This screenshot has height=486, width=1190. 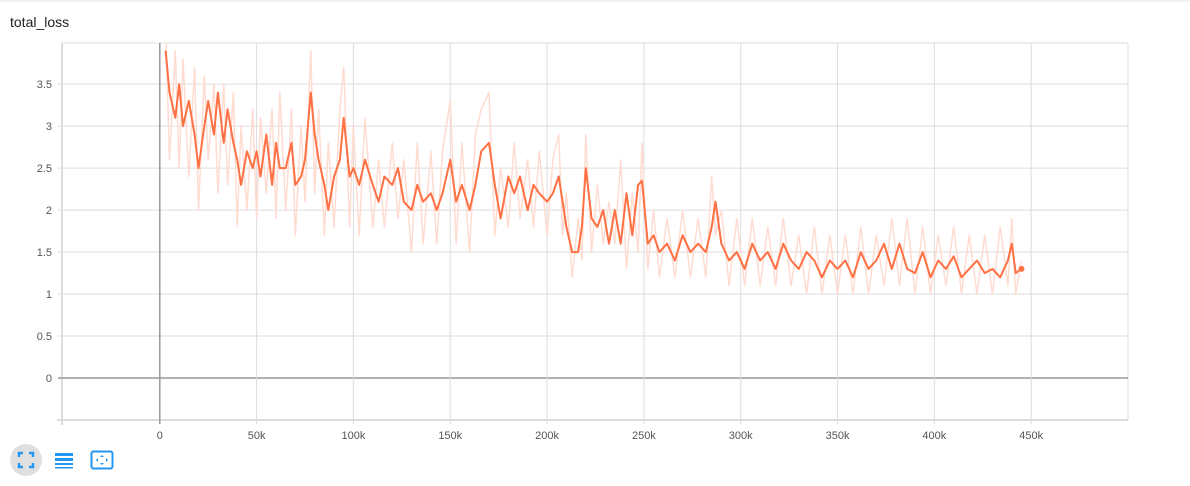 I want to click on y-tick-label: 3, so click(x=49, y=127).